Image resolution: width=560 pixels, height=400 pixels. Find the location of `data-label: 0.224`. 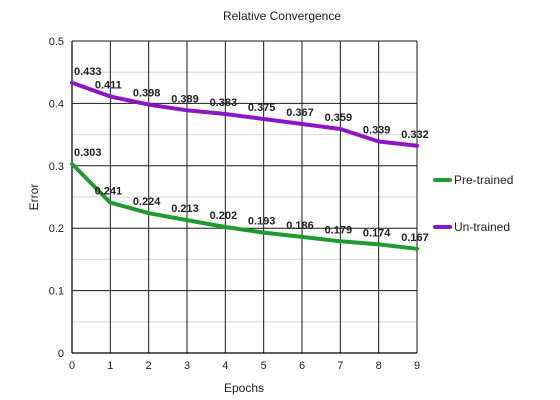

data-label: 0.224 is located at coordinates (147, 202).